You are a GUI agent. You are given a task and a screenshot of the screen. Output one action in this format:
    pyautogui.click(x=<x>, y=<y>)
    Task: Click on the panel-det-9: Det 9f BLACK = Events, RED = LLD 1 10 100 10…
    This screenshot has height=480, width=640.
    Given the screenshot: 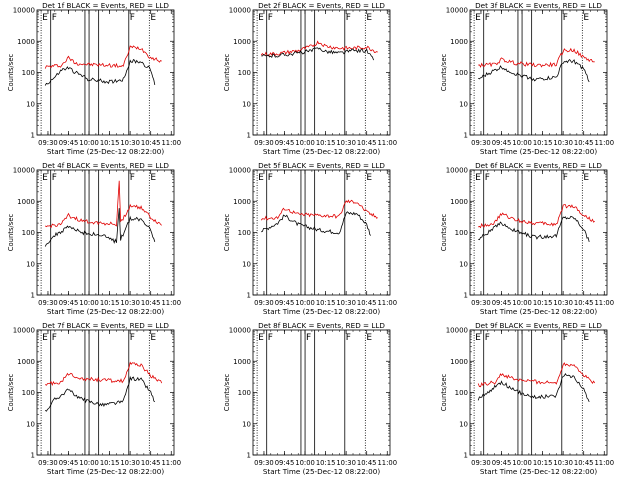 What is the action you would take?
    pyautogui.click(x=527, y=398)
    